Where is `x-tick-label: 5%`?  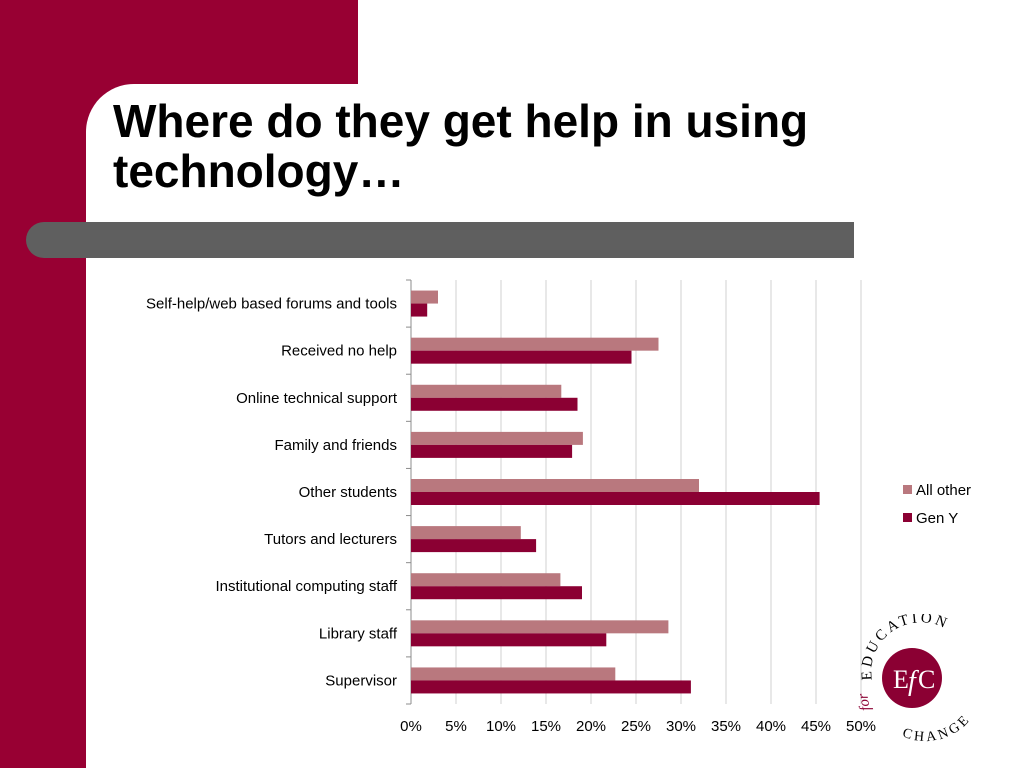 x-tick-label: 5% is located at coordinates (456, 726).